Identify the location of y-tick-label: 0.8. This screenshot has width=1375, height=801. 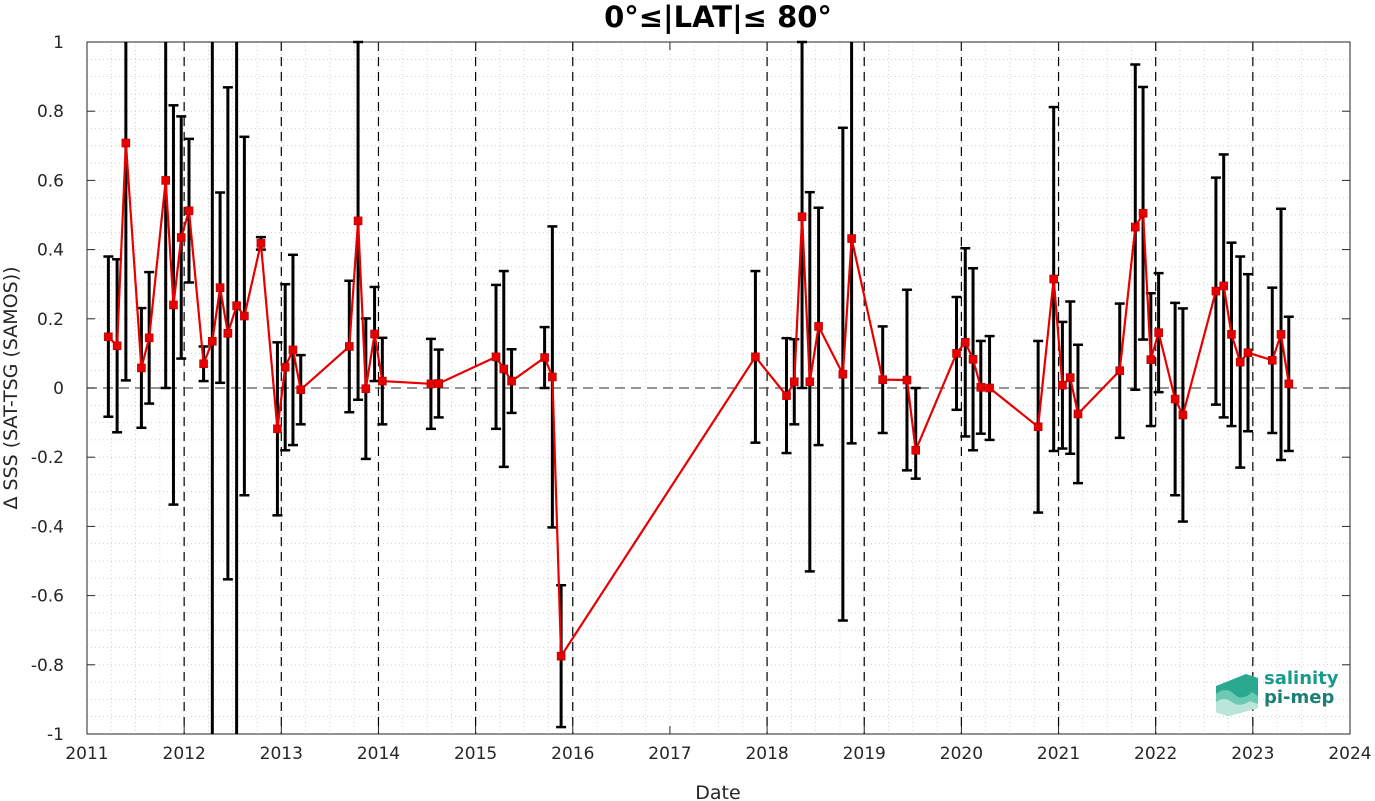
(50, 112).